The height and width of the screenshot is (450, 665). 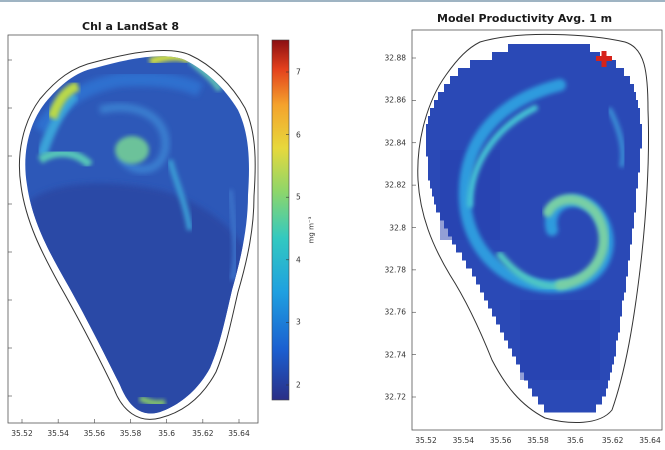 What do you see at coordinates (298, 260) in the screenshot?
I see `colorbar-tick-label: 4` at bounding box center [298, 260].